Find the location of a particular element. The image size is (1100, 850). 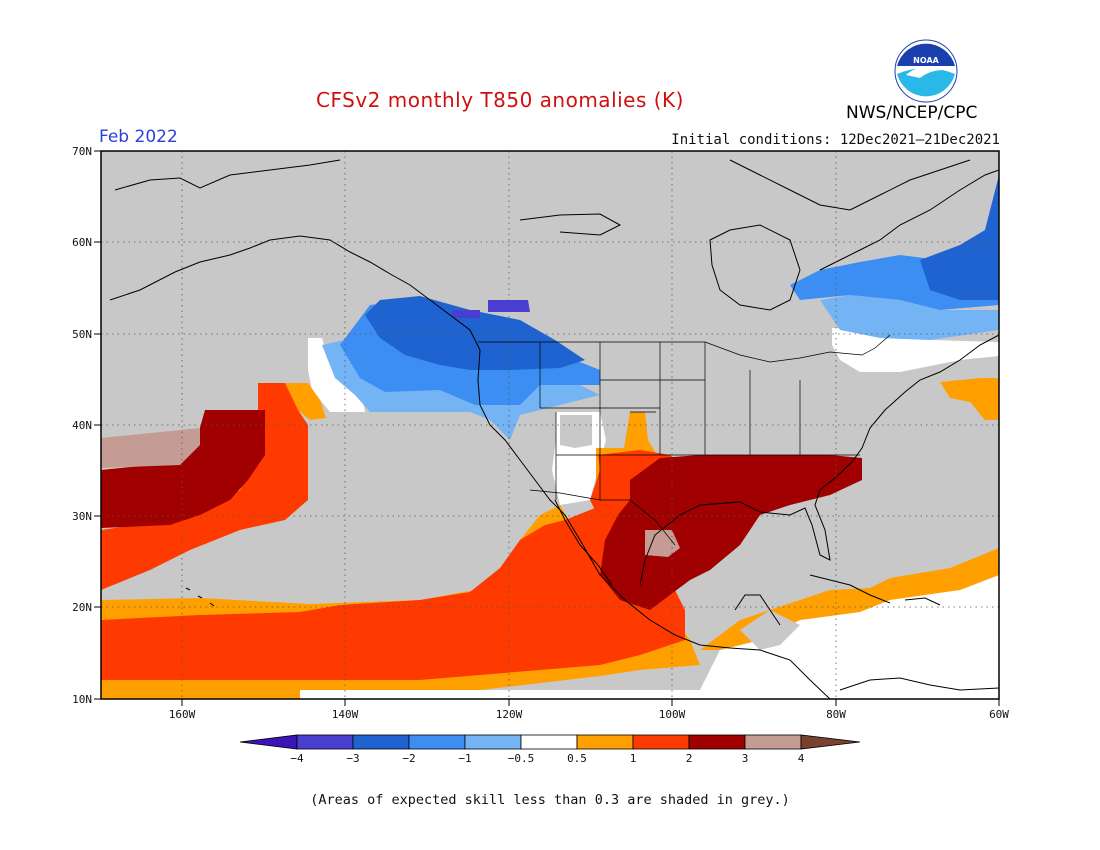

political-boundaries is located at coordinates (684, 440).